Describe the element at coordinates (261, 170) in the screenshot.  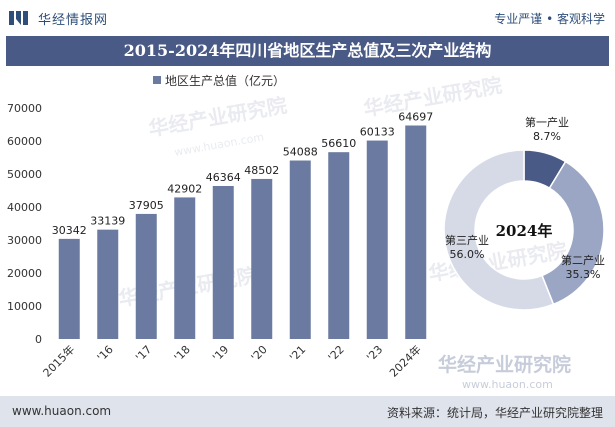
I see `bar-value-label: 48502` at that location.